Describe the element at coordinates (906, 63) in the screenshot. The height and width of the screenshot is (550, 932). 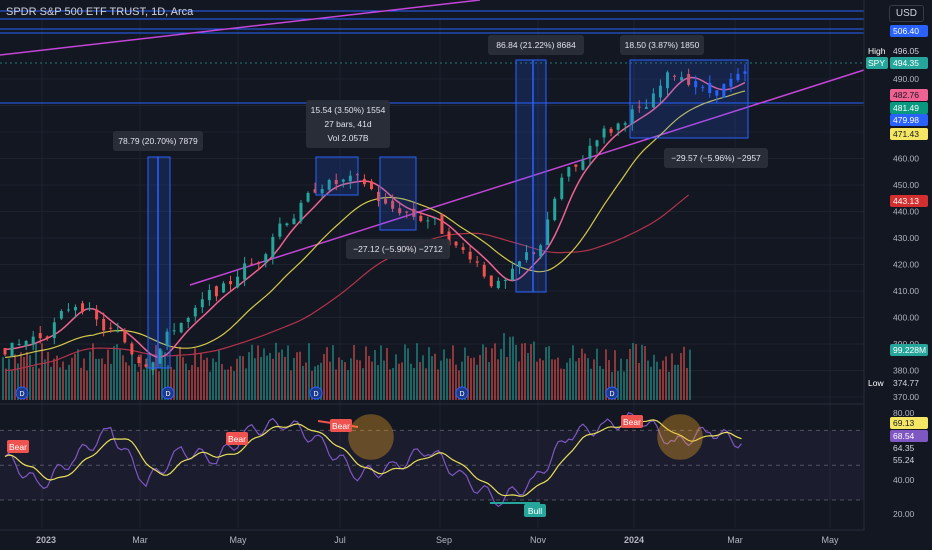
I see `price-label: 494.35` at that location.